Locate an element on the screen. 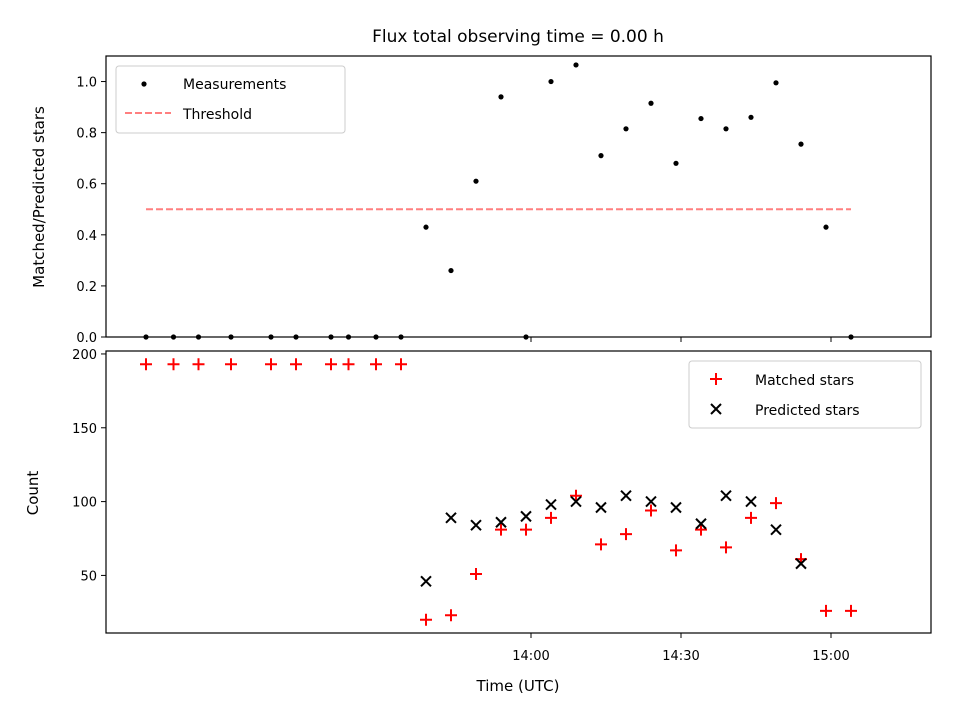 The height and width of the screenshot is (725, 960). bottom-legend-box is located at coordinates (805, 394).